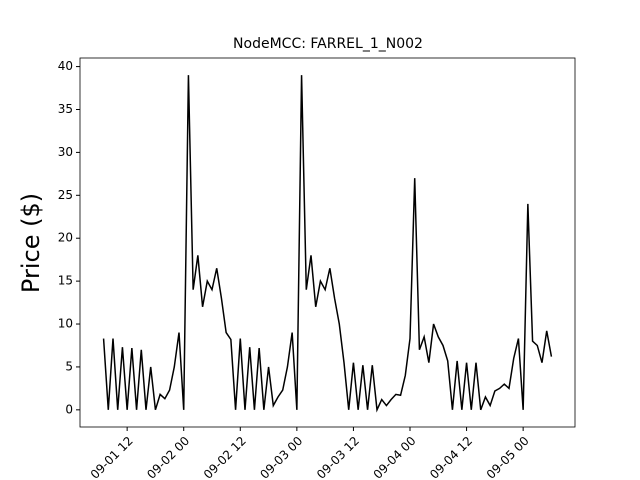  I want to click on y-tick-label: 35, so click(65, 109).